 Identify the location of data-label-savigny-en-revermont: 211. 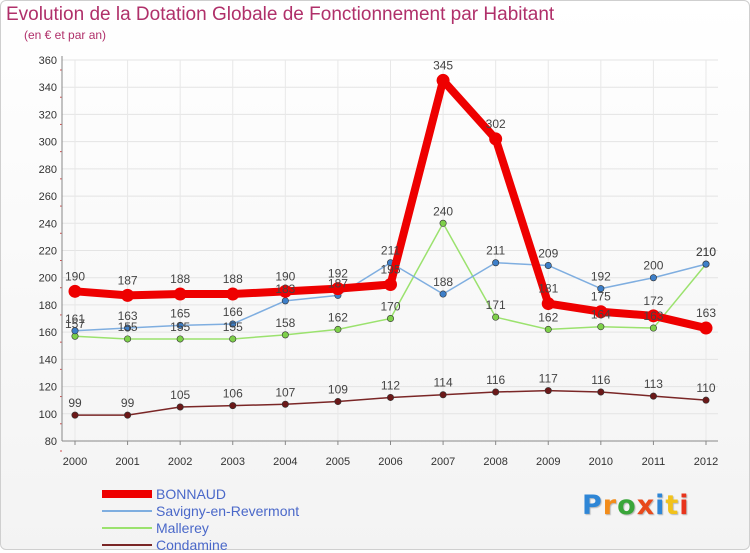
(390, 251).